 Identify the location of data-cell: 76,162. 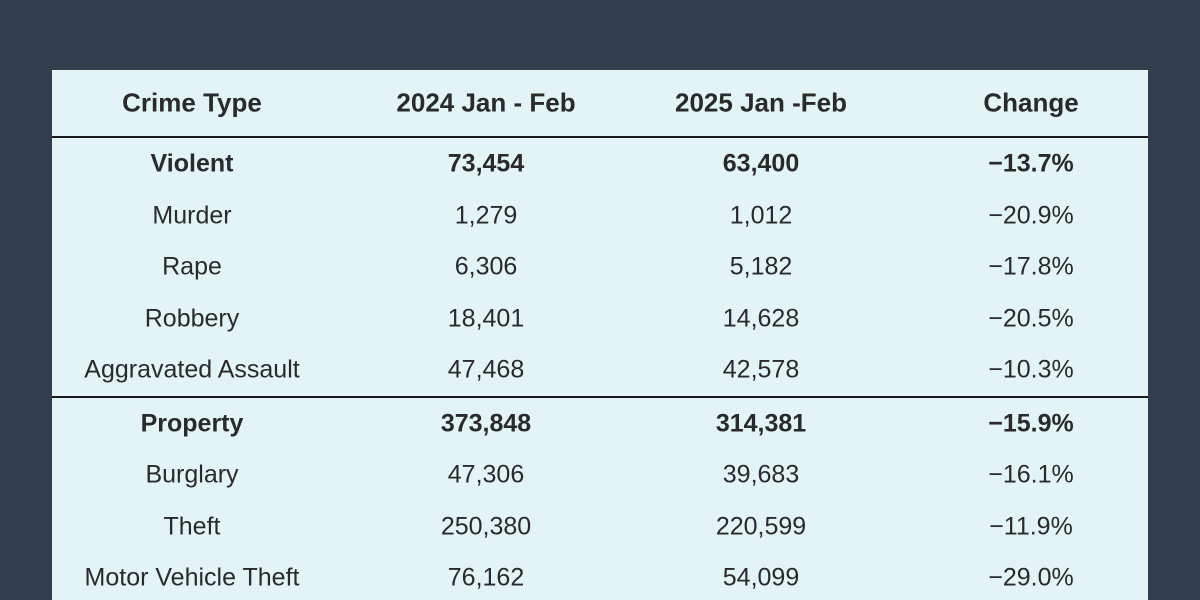
(486, 577).